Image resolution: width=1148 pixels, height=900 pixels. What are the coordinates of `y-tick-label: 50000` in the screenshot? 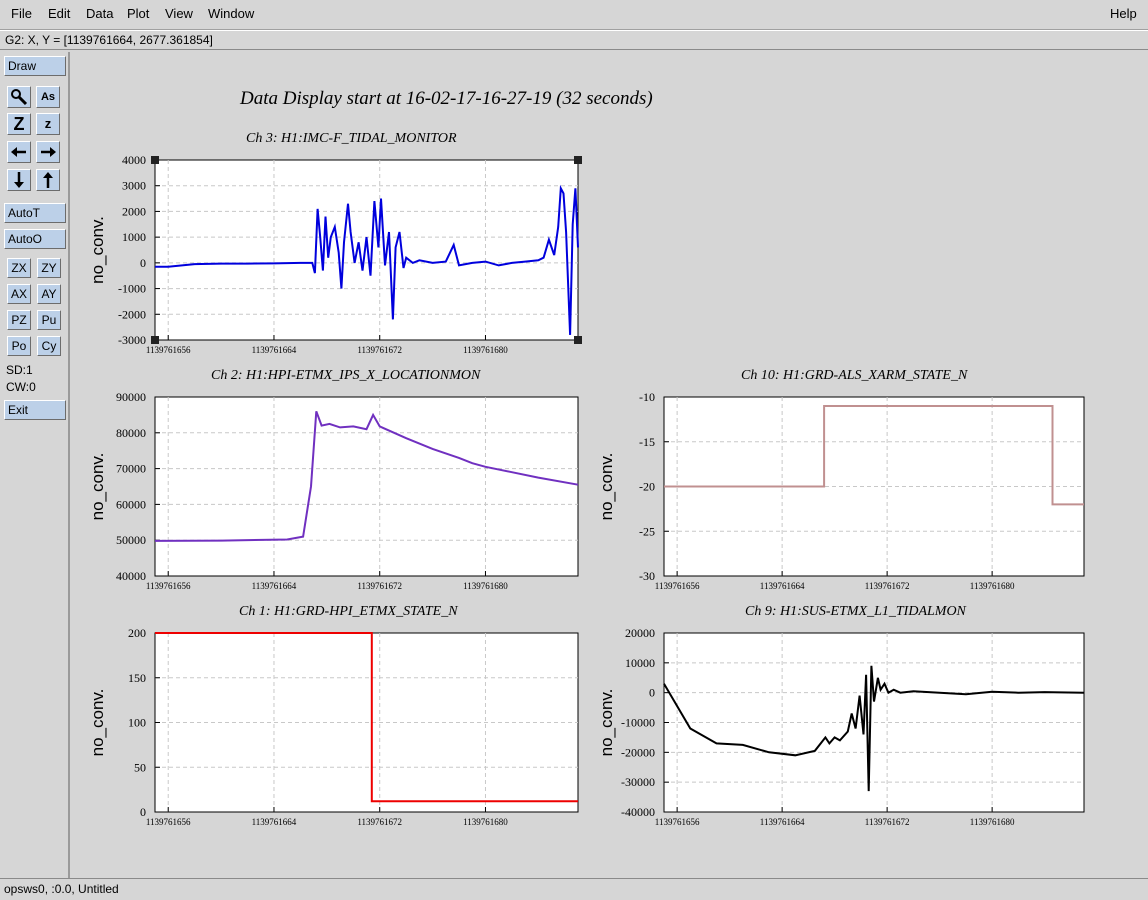 It's located at (131, 540).